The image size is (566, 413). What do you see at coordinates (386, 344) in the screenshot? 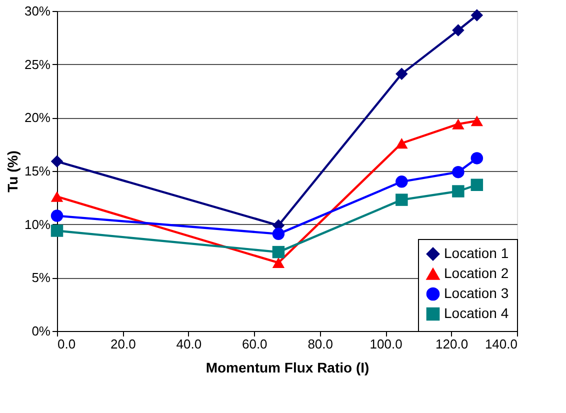
I see `x-tick-label: 100.0` at bounding box center [386, 344].